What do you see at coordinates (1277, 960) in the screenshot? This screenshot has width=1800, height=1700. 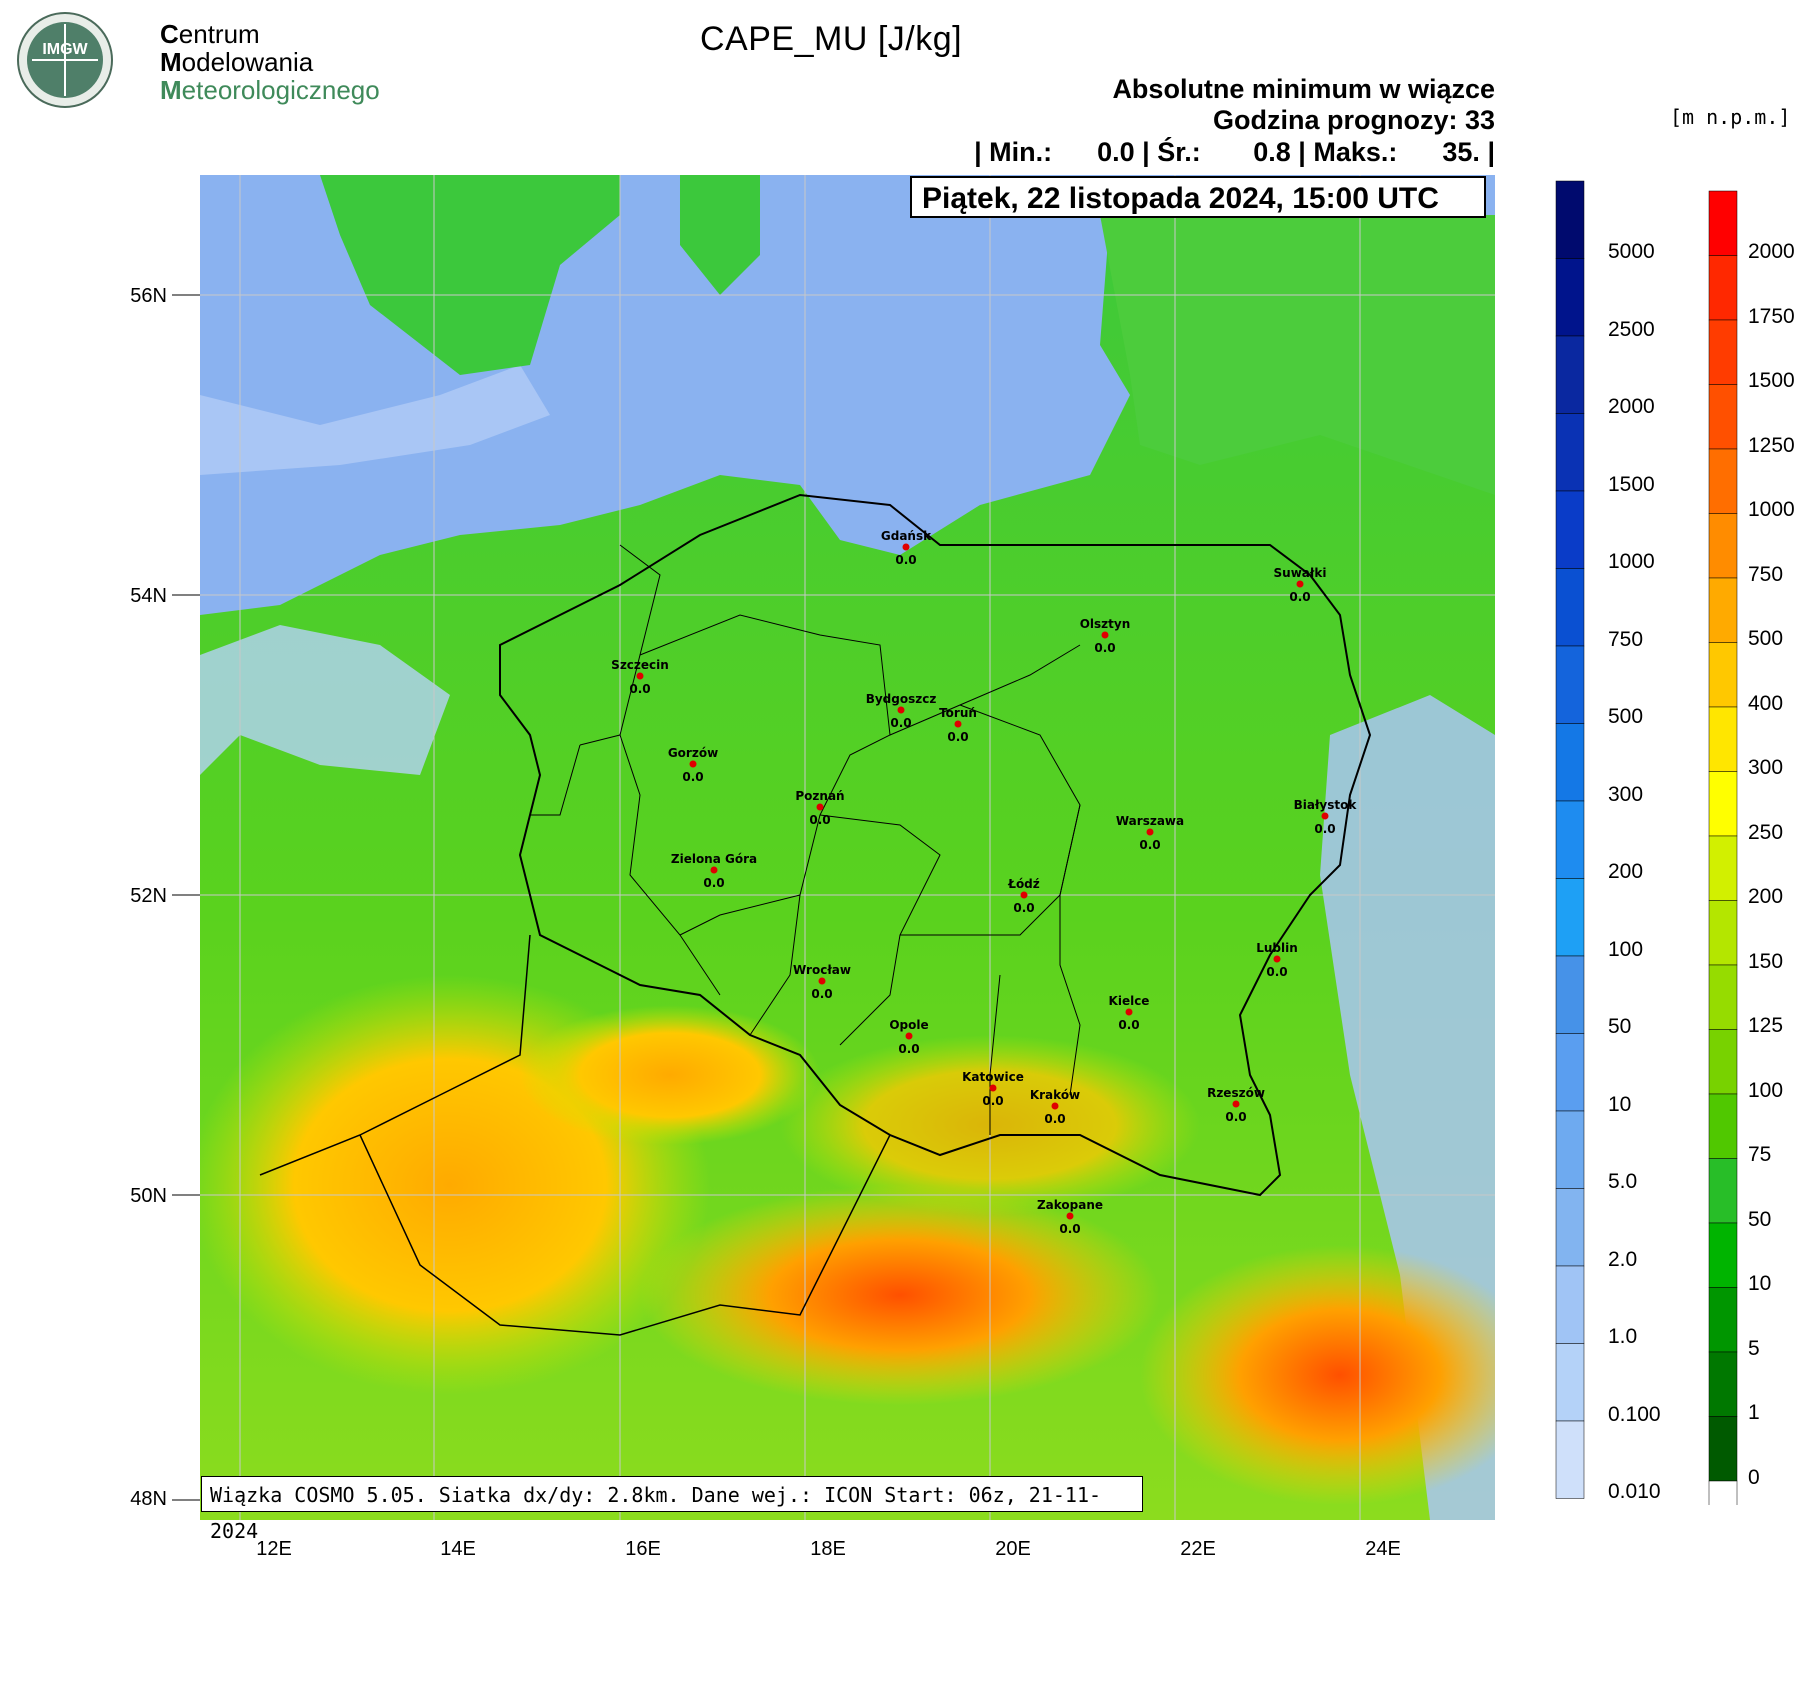 I see `city-marker: Lublin 0.0` at bounding box center [1277, 960].